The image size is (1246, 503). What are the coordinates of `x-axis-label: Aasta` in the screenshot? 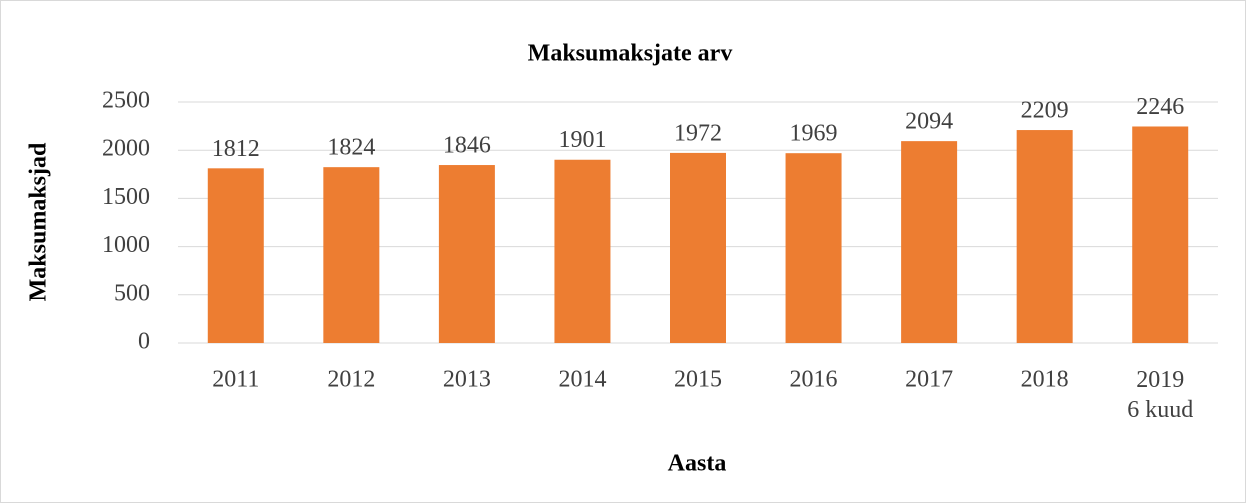 It's located at (697, 464).